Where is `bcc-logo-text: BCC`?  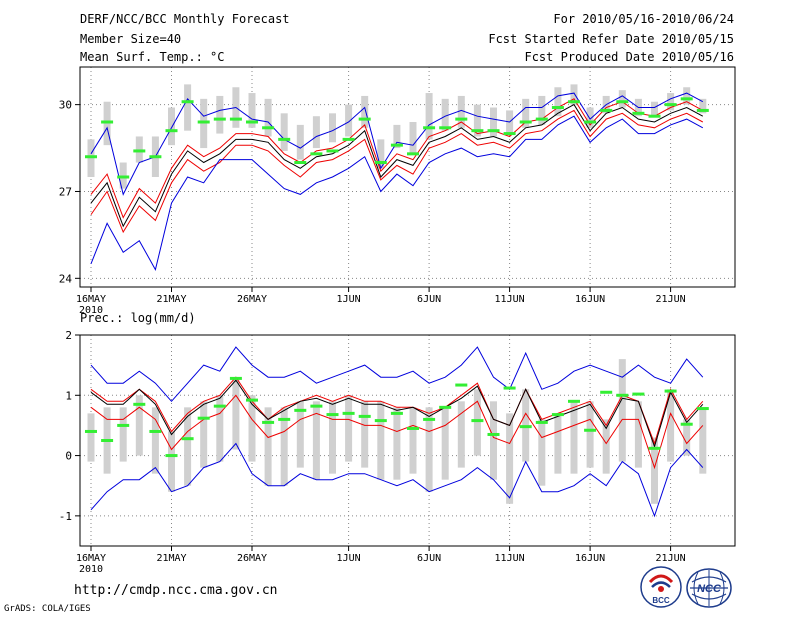 bcc-logo-text: BCC is located at coordinates (661, 600).